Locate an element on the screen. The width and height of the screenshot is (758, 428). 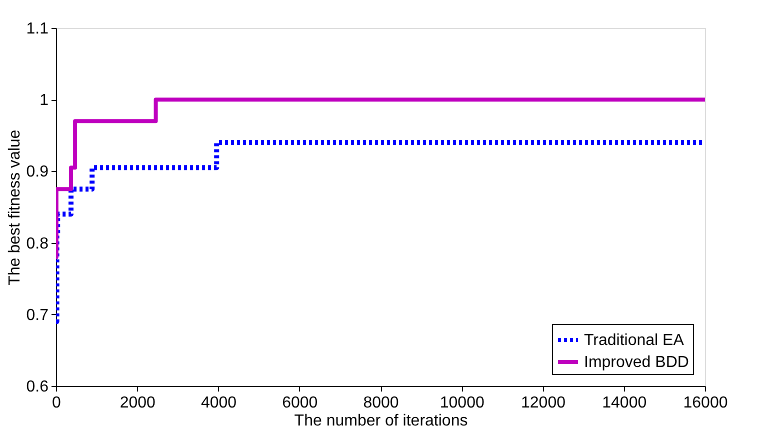
y-tick-label: 0.7 is located at coordinates (37, 315).